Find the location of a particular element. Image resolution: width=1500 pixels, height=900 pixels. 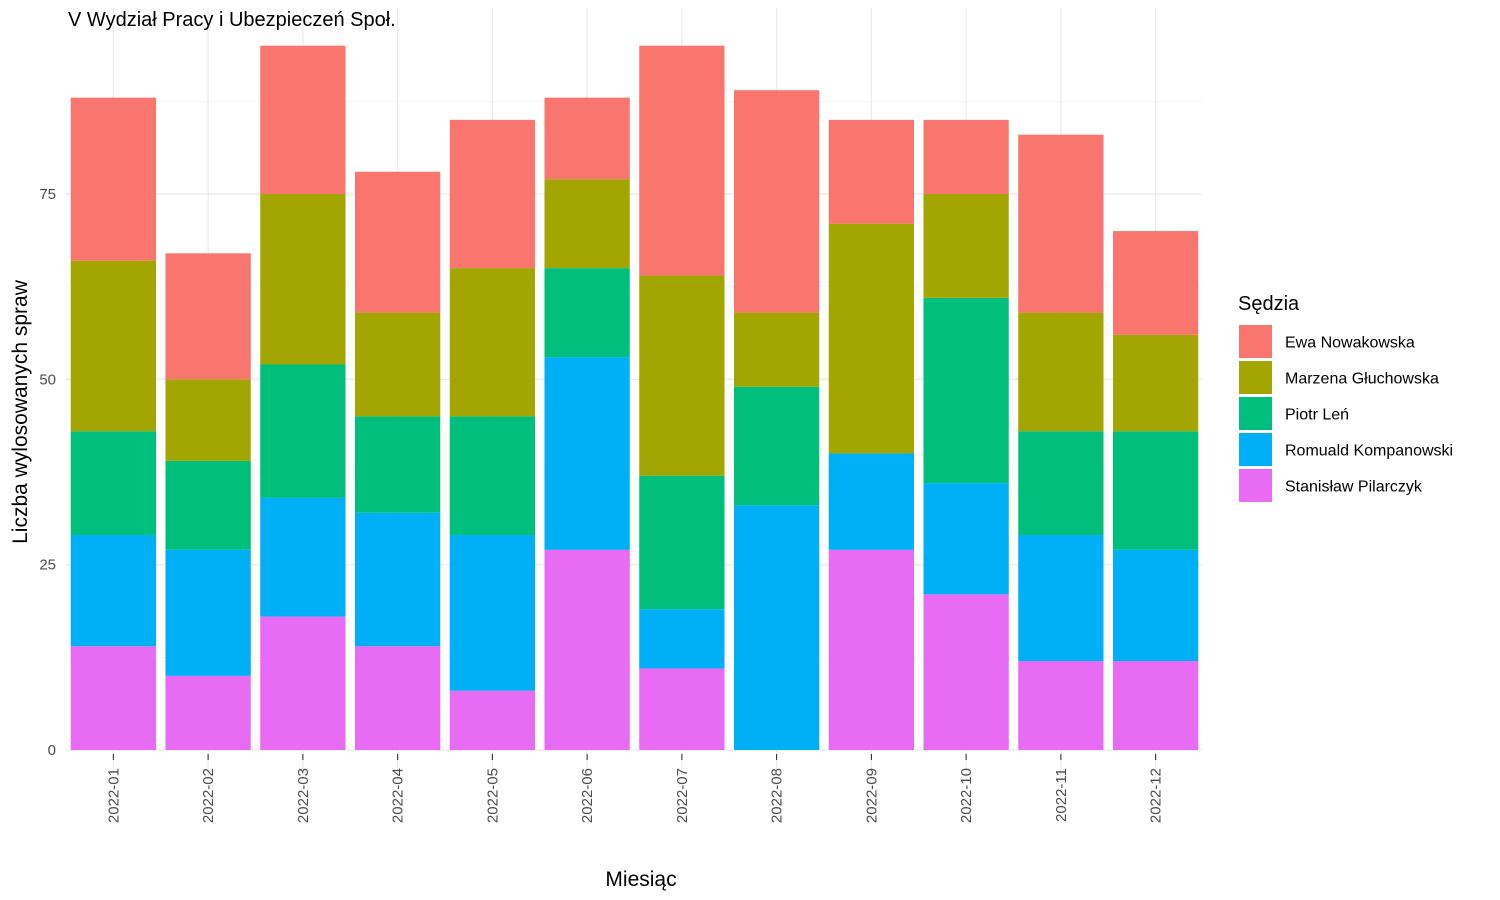

y-axis-title: Liczba wylosowanych spraw is located at coordinates (20, 411).